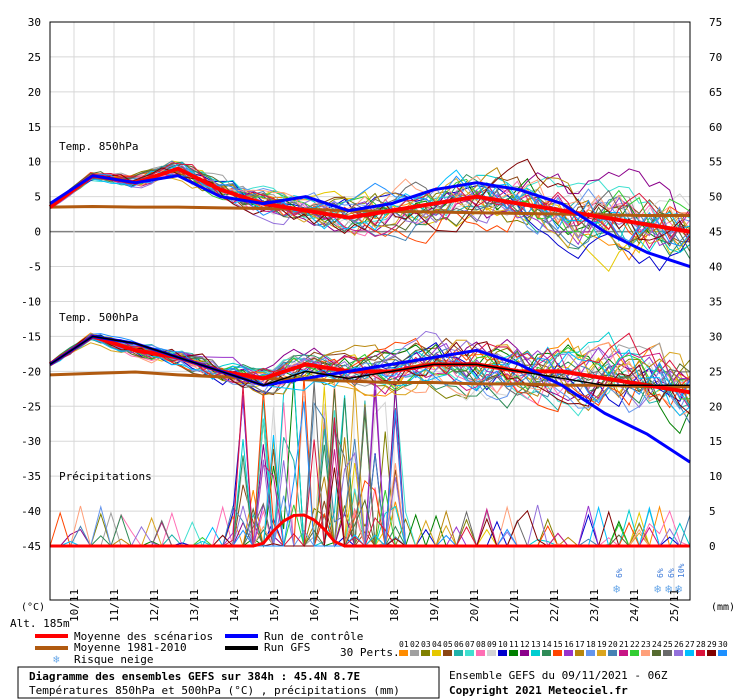 The image size is (740, 700). What do you see at coordinates (594, 605) in the screenshot?
I see `x-tick-label: 23/11` at bounding box center [594, 605].